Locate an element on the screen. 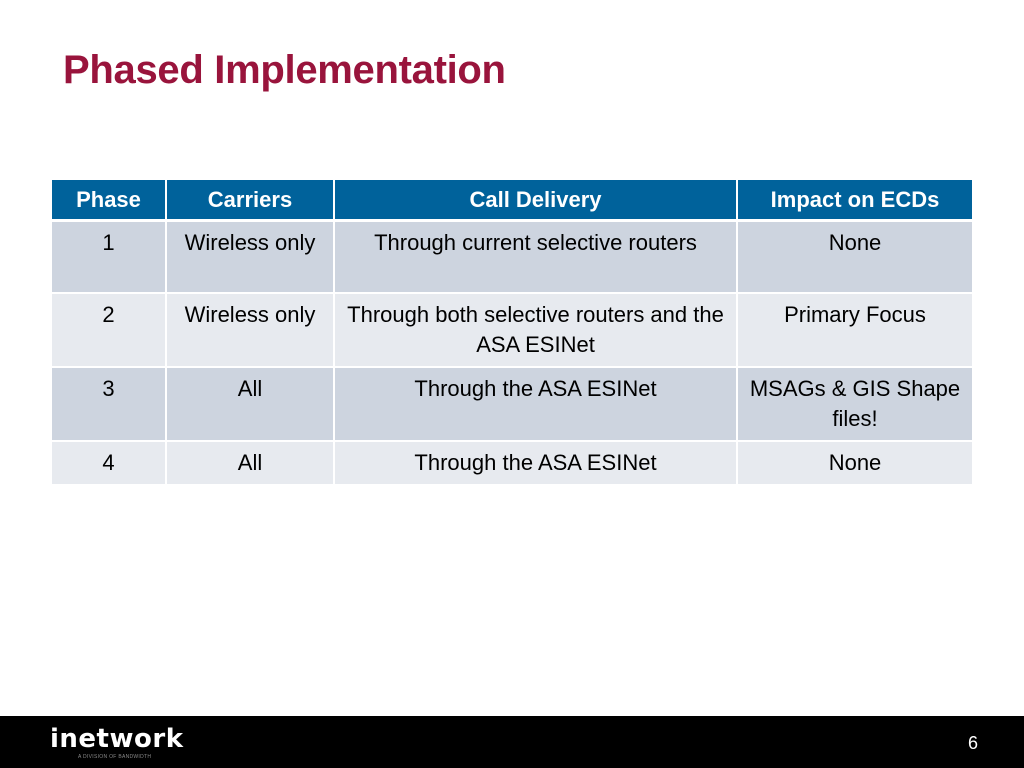 The image size is (1024, 768). cell-impact: Primary Focus is located at coordinates (854, 330).